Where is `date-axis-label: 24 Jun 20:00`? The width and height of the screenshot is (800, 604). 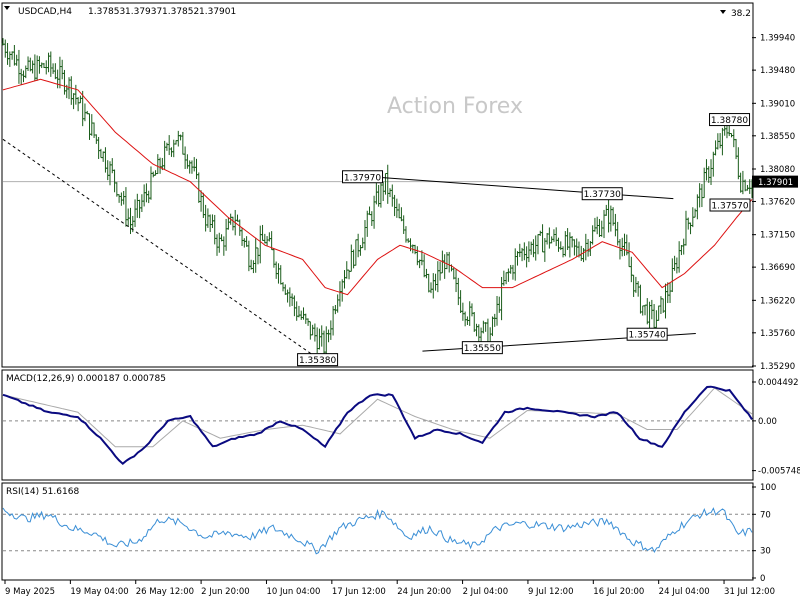 date-axis-label: 24 Jun 20:00 is located at coordinates (424, 592).